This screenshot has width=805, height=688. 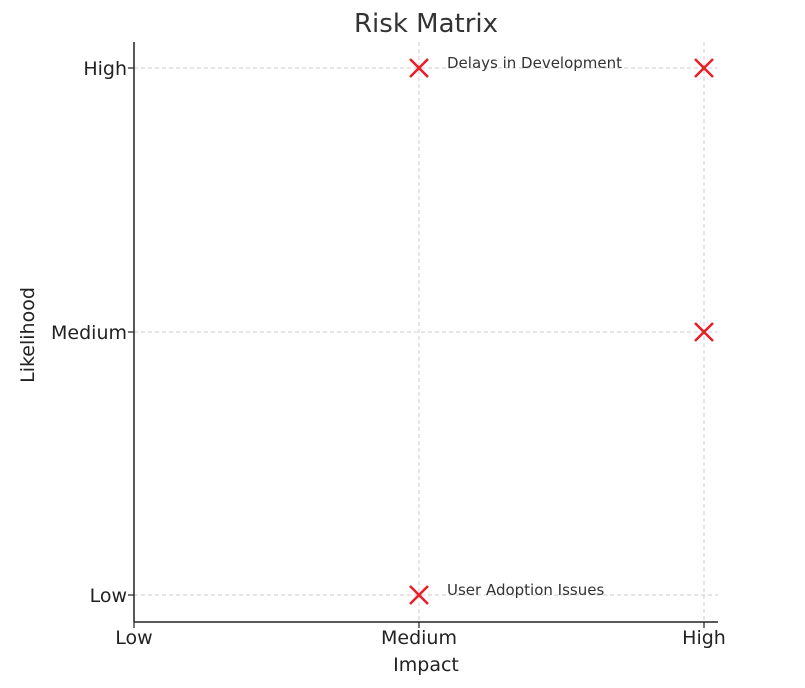 I want to click on point-annotation: Delays in Development, so click(x=534, y=63).